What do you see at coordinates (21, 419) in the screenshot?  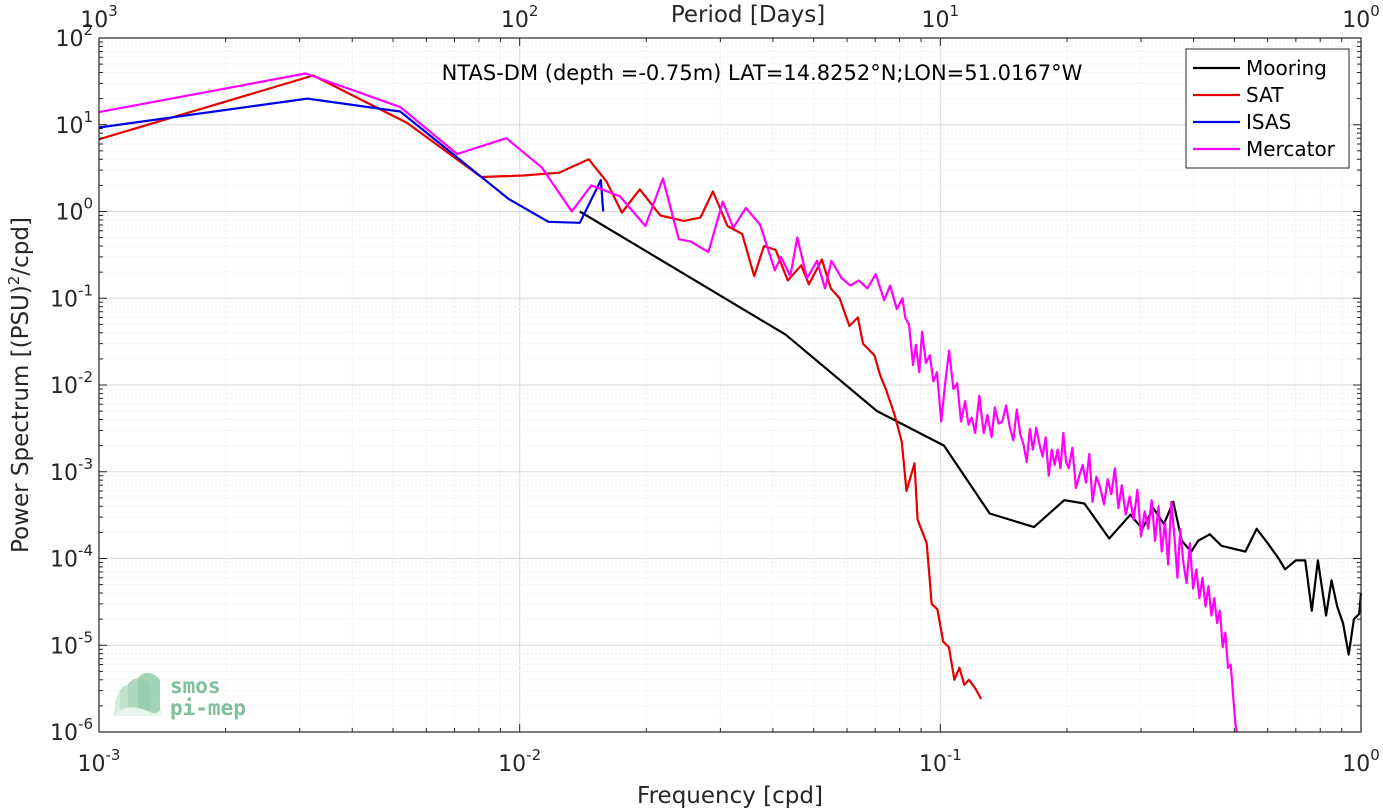 I see `y-axis-title-main: Power Spectrum [(PSU)` at bounding box center [21, 419].